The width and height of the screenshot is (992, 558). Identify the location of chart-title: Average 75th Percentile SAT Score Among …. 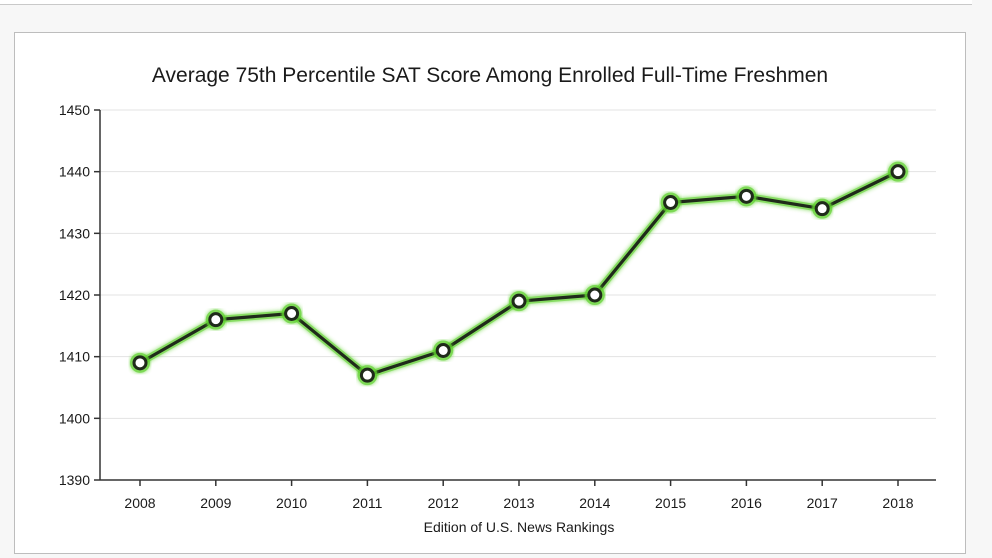
(490, 75).